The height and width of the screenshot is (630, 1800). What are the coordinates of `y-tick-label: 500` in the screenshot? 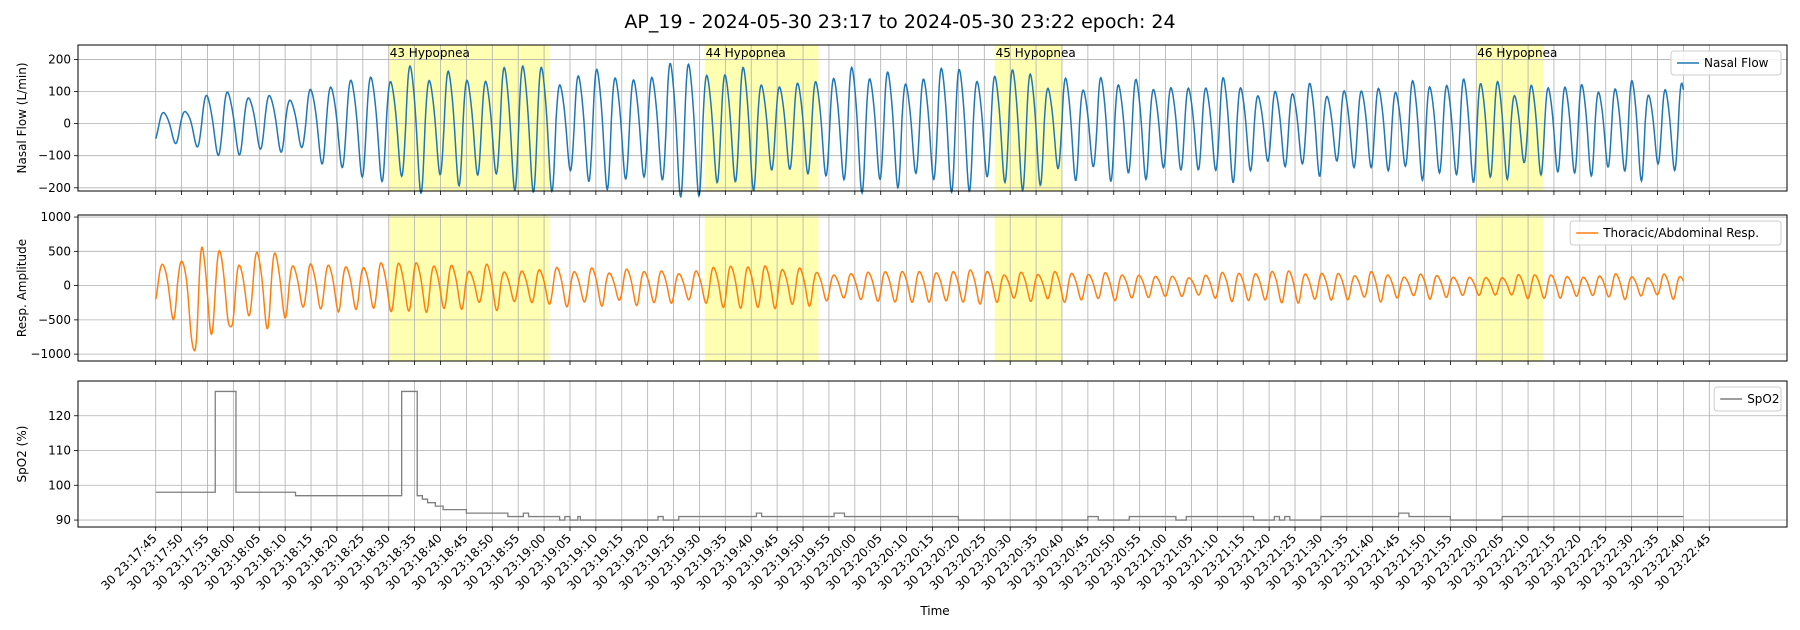 It's located at (59, 251).